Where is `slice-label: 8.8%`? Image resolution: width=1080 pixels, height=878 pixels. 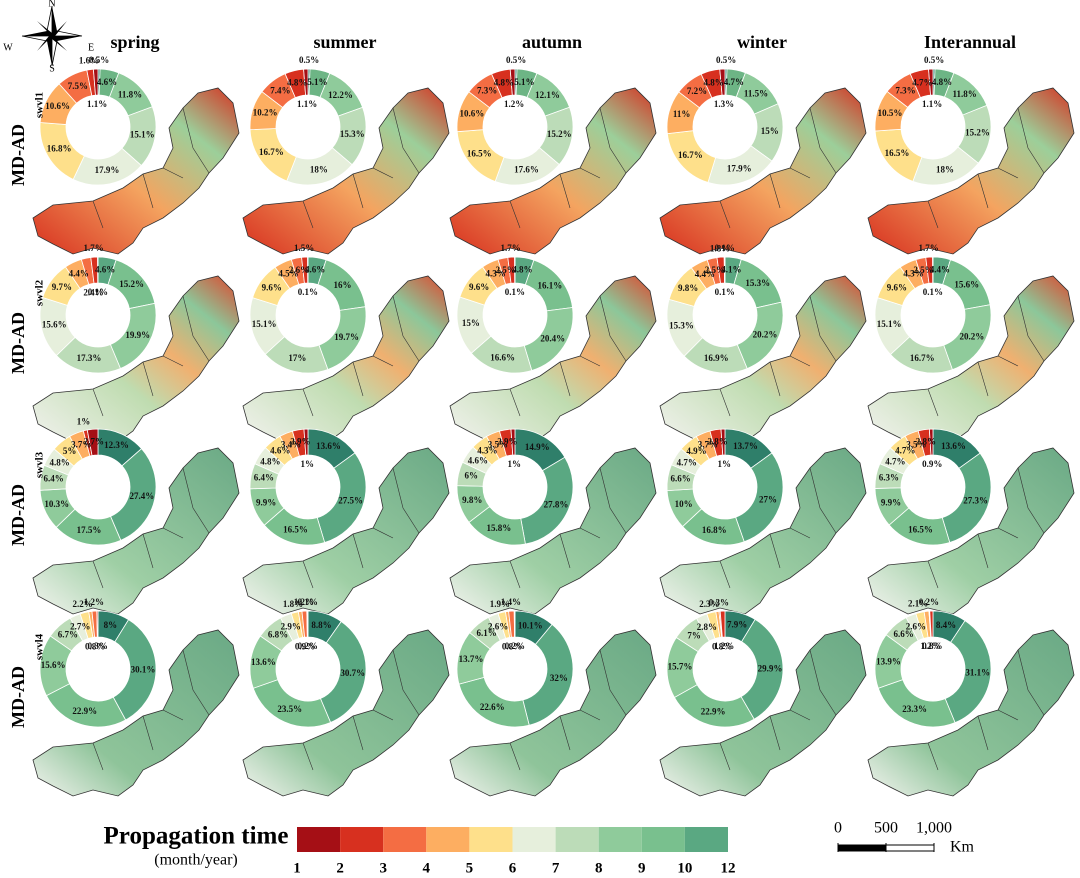
slice-label: 8.8% is located at coordinates (321, 625).